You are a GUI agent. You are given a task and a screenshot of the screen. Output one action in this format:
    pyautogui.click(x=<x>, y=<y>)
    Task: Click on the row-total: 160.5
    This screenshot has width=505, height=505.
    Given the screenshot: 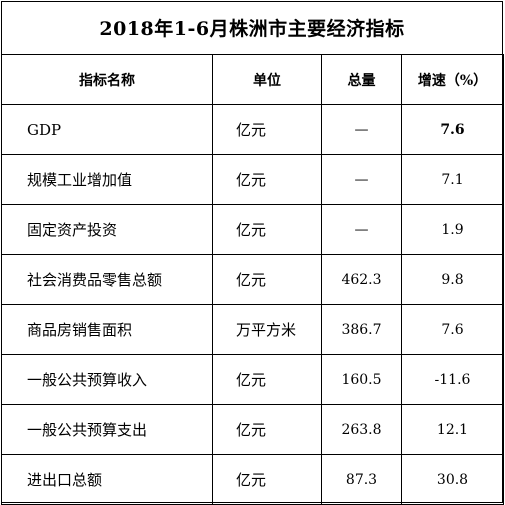 What is the action you would take?
    pyautogui.click(x=361, y=379)
    